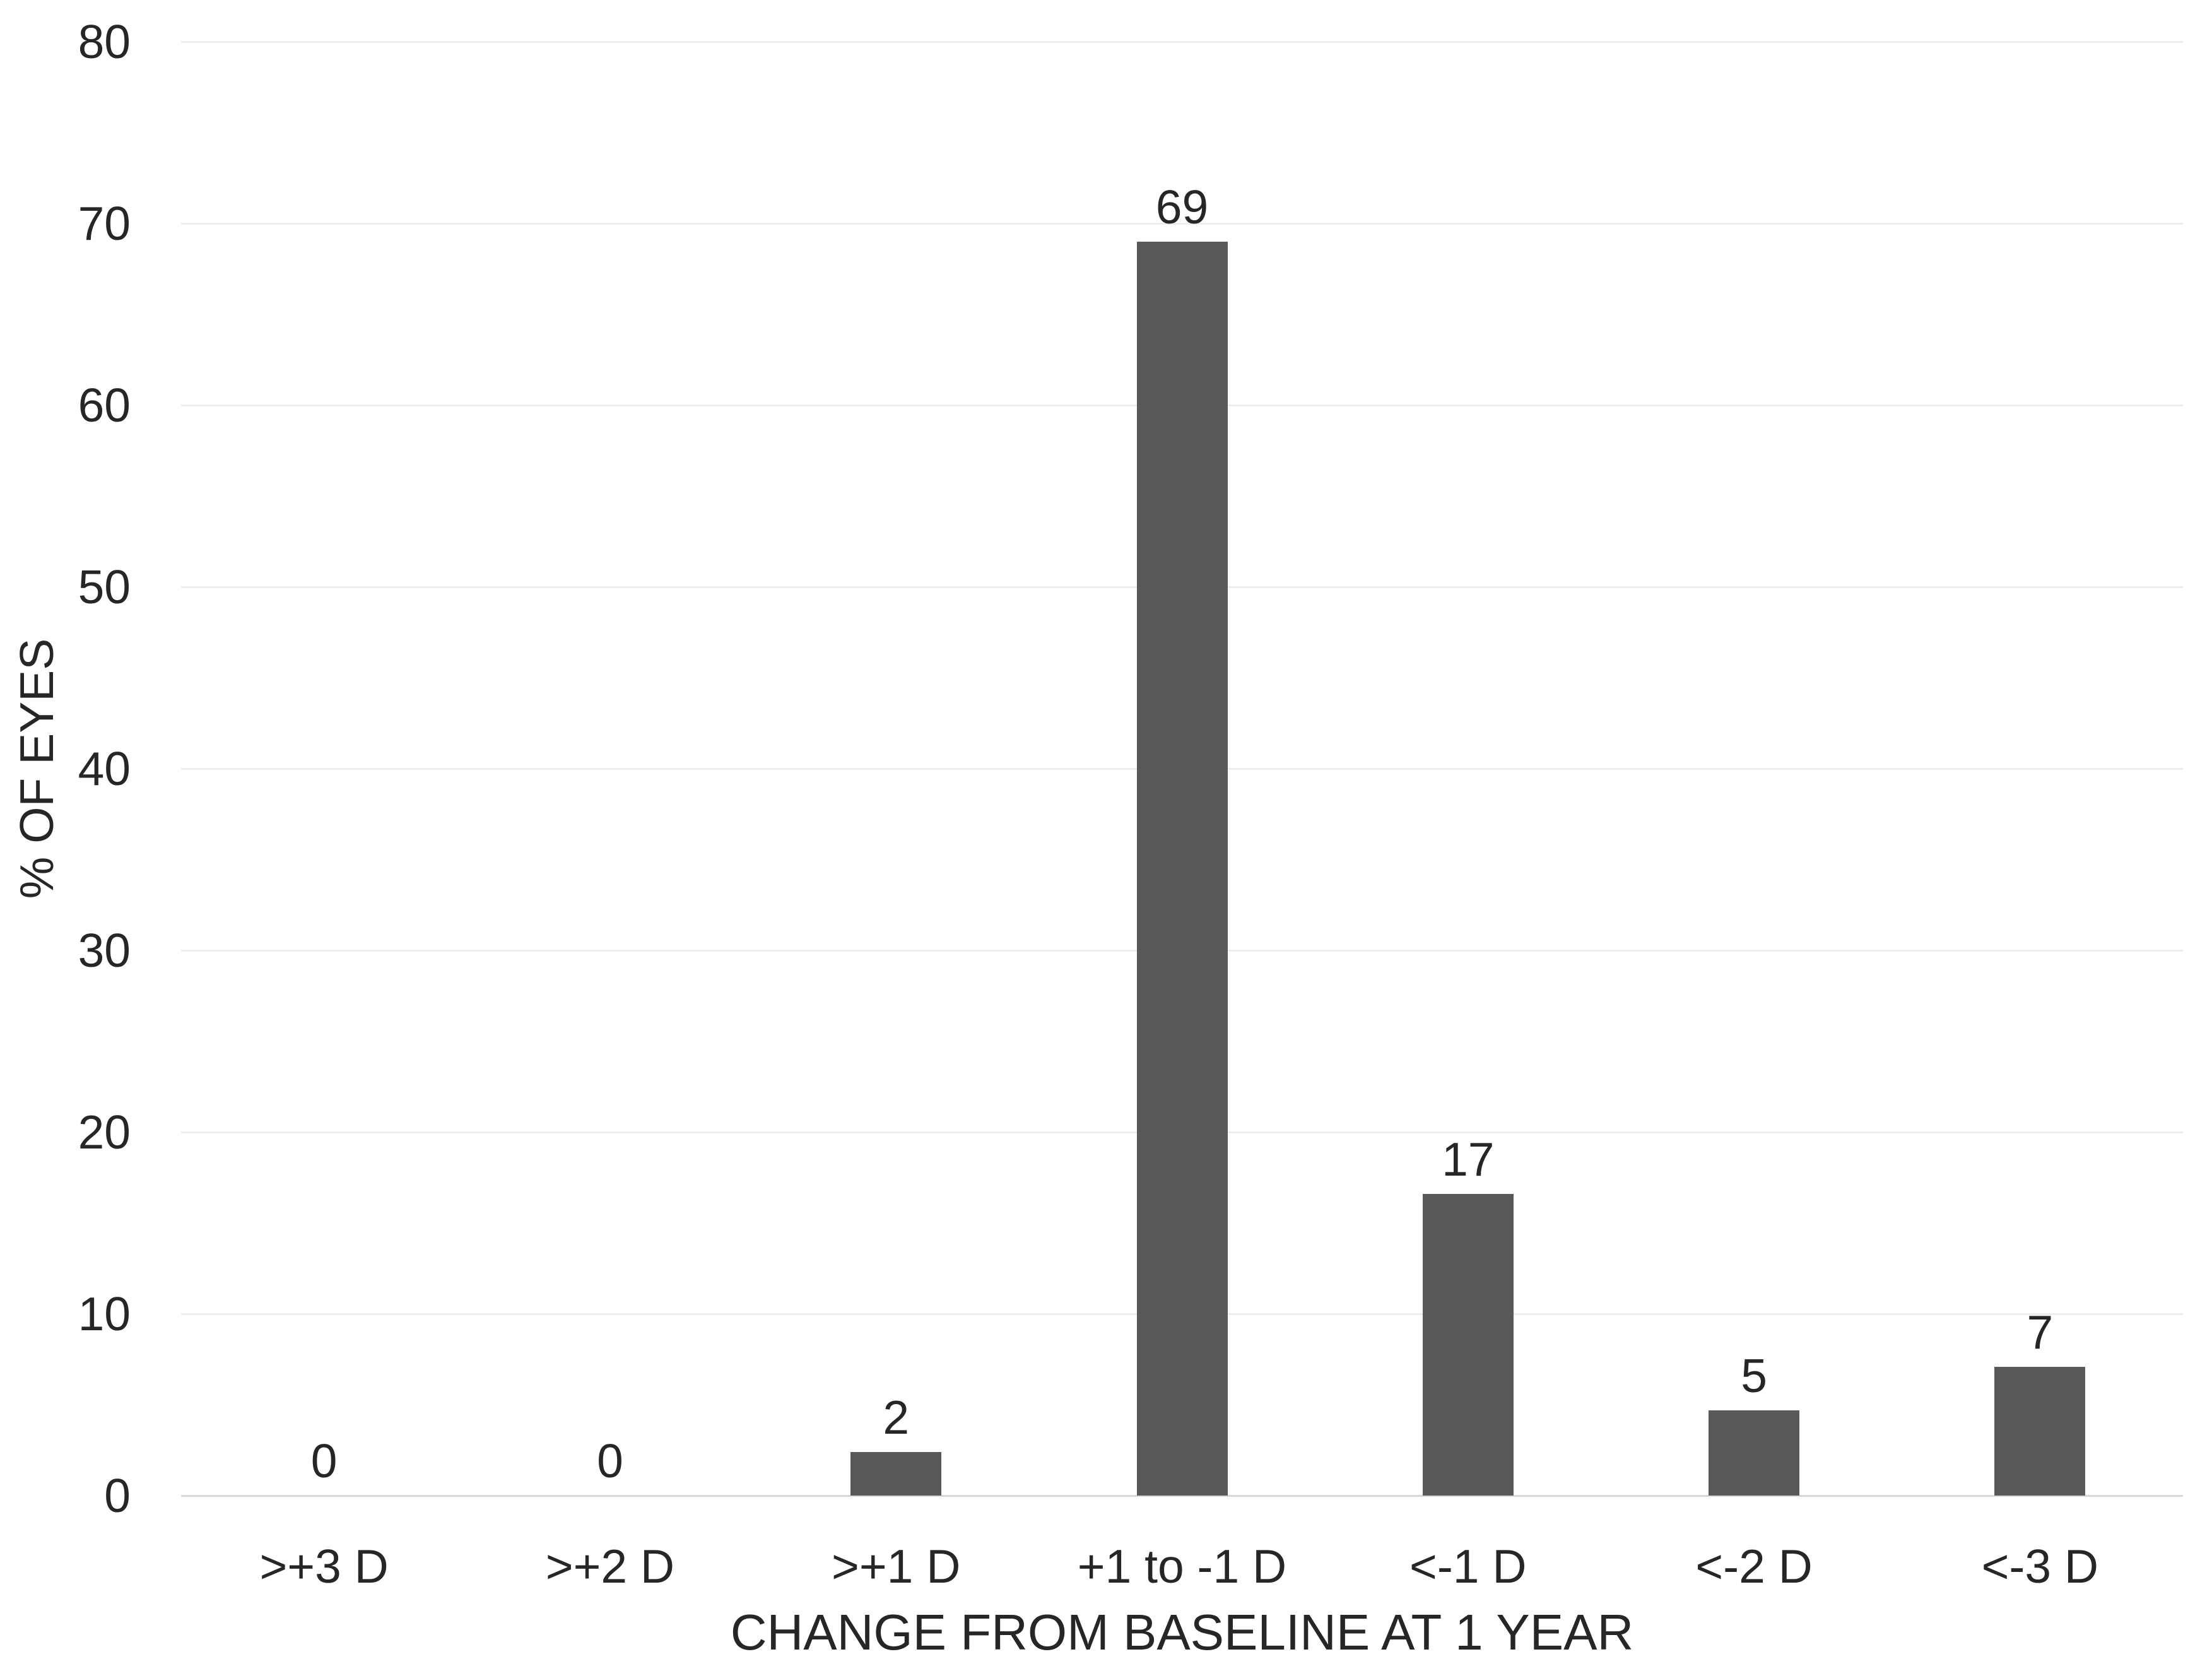 The image size is (2212, 1671). Describe the element at coordinates (2040, 1566) in the screenshot. I see `x-tick-label: <-3 D` at that location.